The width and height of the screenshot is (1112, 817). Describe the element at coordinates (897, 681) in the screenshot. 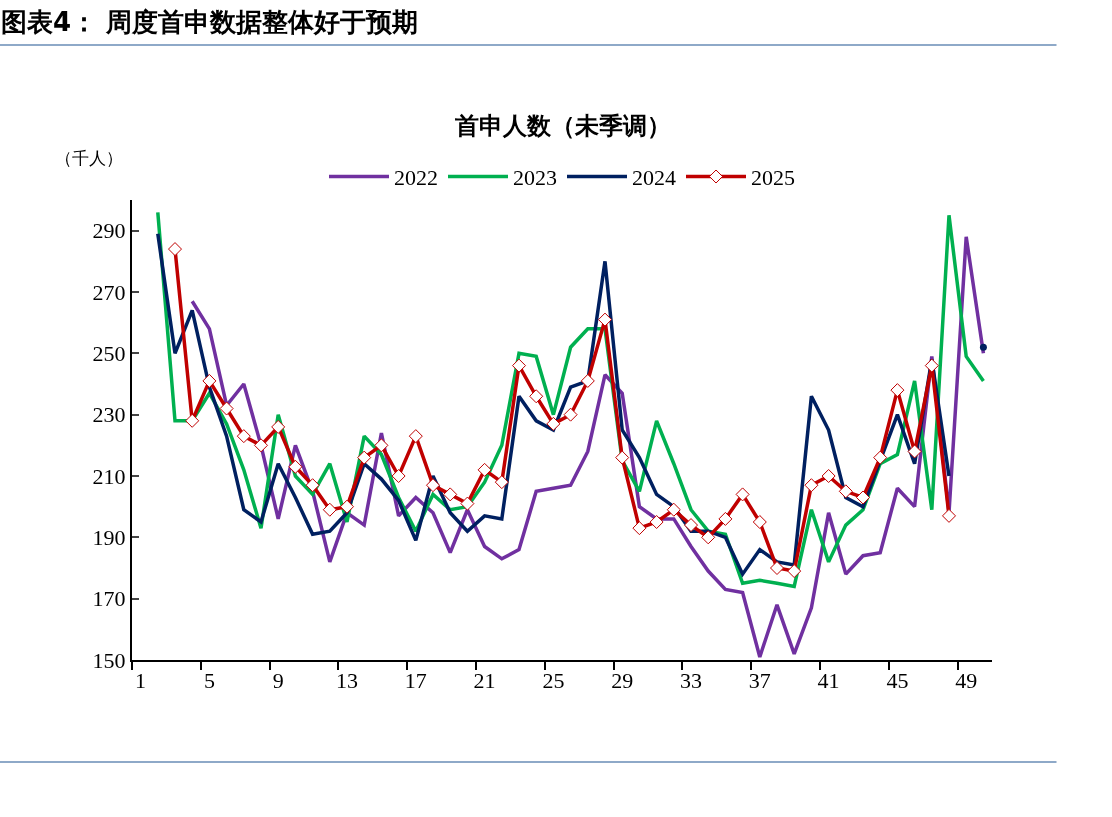

I see `x-tick-label: 45` at that location.